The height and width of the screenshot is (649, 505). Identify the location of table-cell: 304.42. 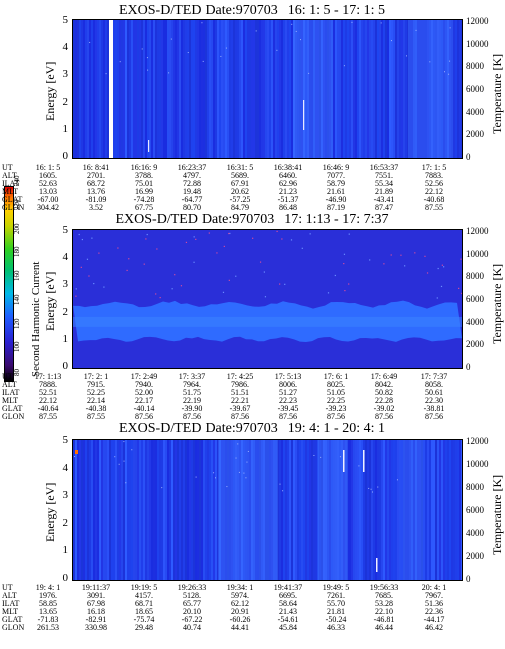
(48, 207).